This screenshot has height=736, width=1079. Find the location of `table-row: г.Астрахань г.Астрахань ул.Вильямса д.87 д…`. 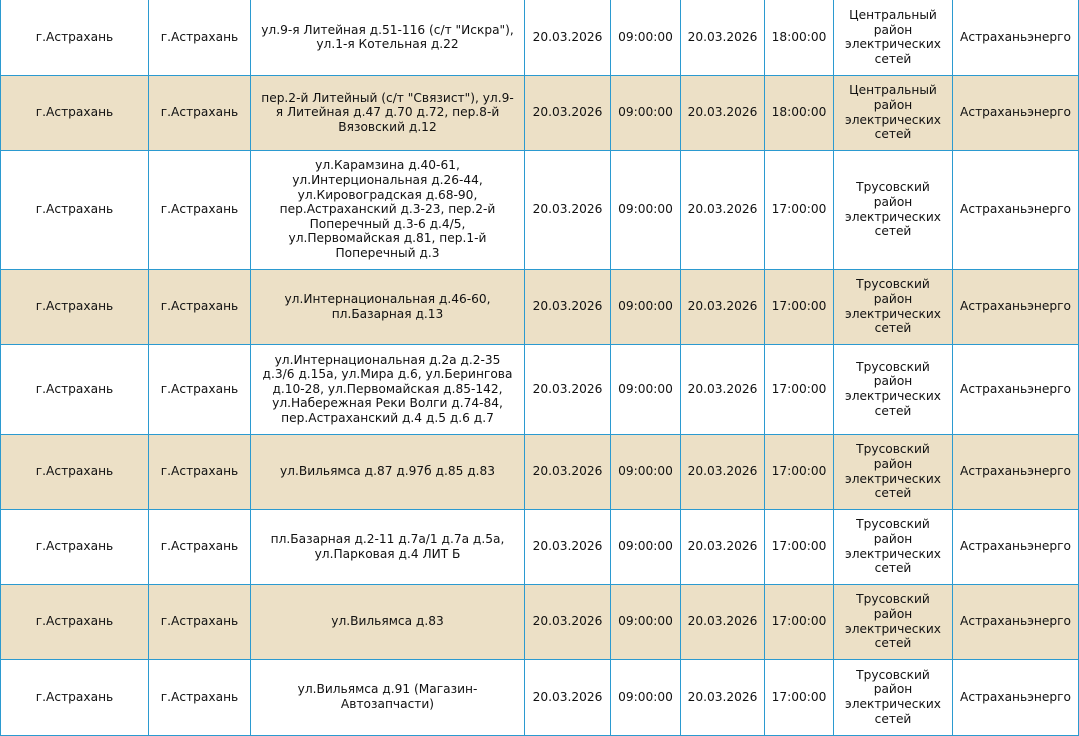

table-row: г.Астрахань г.Астрахань ул.Вильямса д.87 д… is located at coordinates (539, 471).